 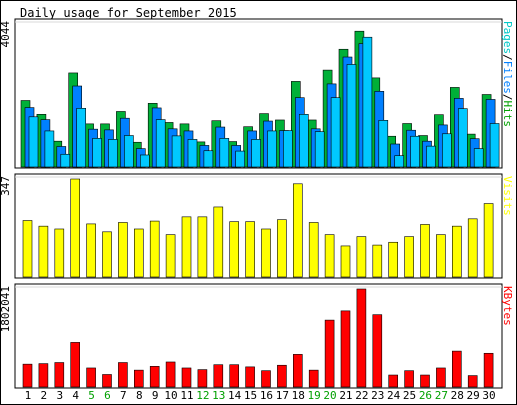 What do you see at coordinates (91, 395) in the screenshot?
I see `x-tick-label-day-5: 5` at bounding box center [91, 395].